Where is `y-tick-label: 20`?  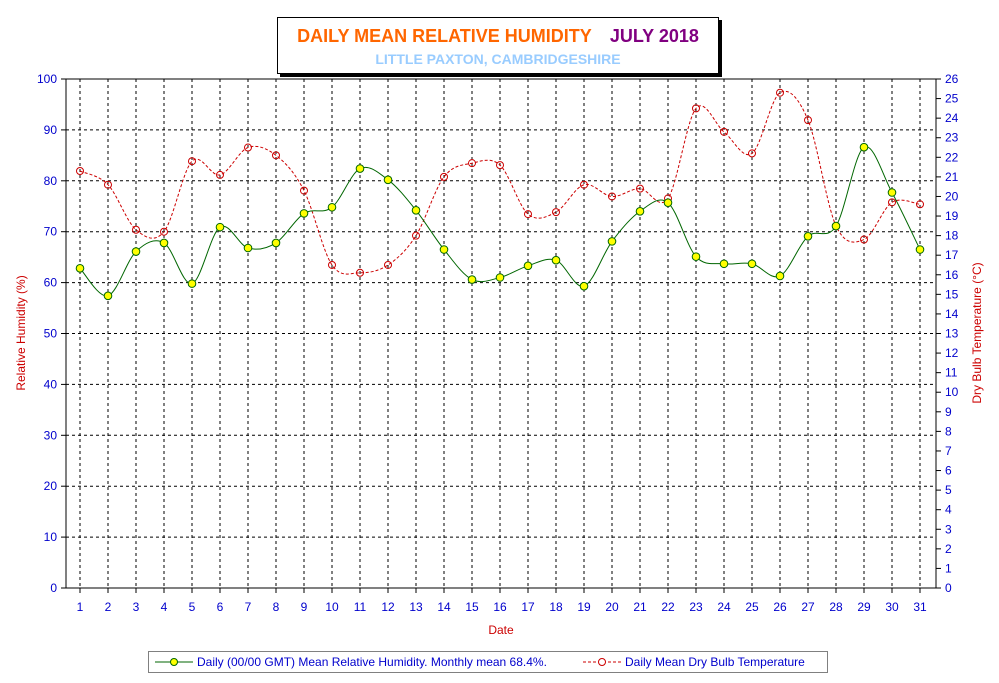 y-tick-label: 20 is located at coordinates (51, 486).